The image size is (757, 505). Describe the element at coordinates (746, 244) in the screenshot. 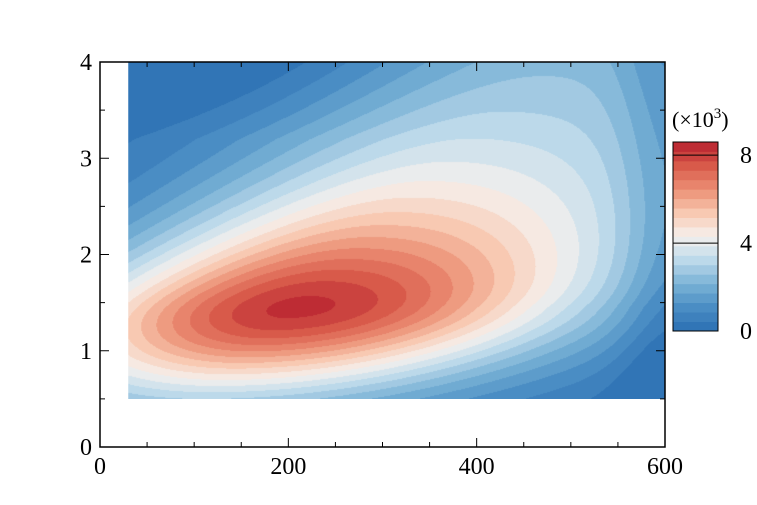

I see `colorbar-tick-label: 4` at that location.